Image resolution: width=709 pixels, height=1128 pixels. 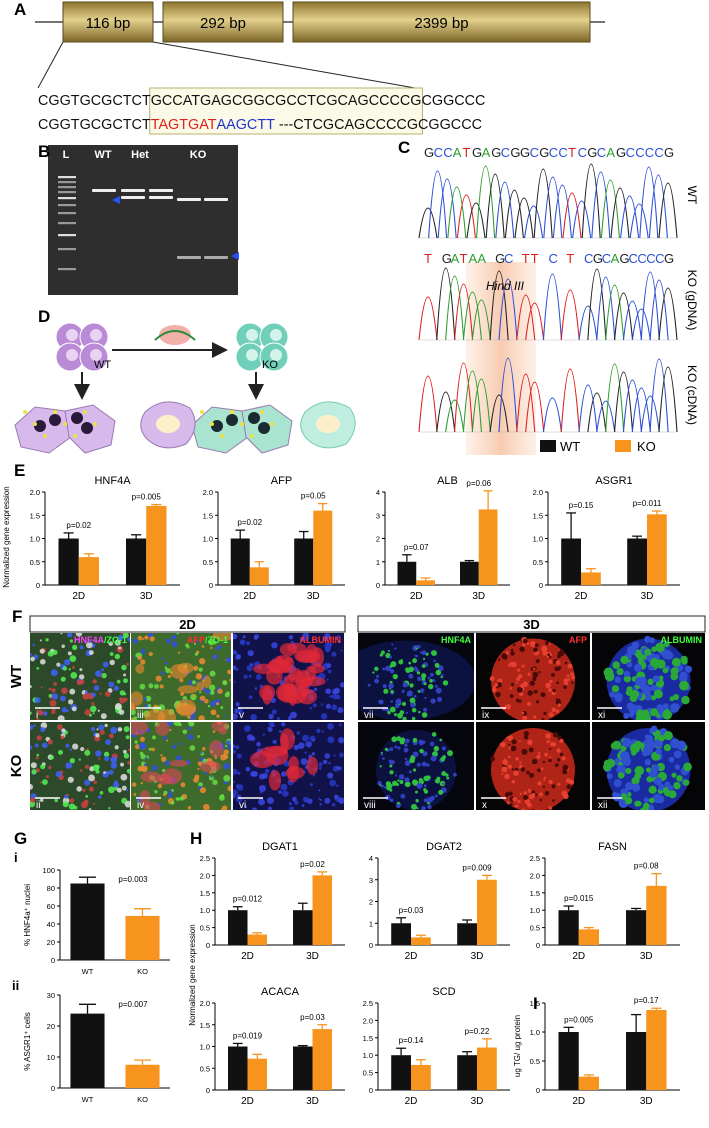 I want to click on ladder-band, so click(x=67, y=223).